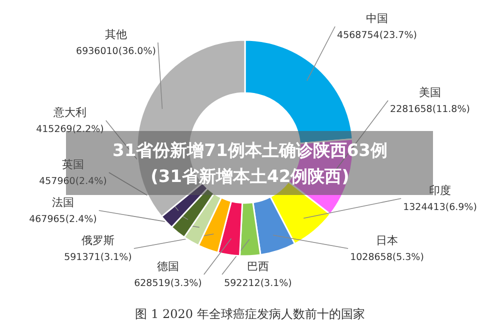 The height and width of the screenshot is (328, 500). I want to click on data-label: 415269(2.2%), so click(70, 129).